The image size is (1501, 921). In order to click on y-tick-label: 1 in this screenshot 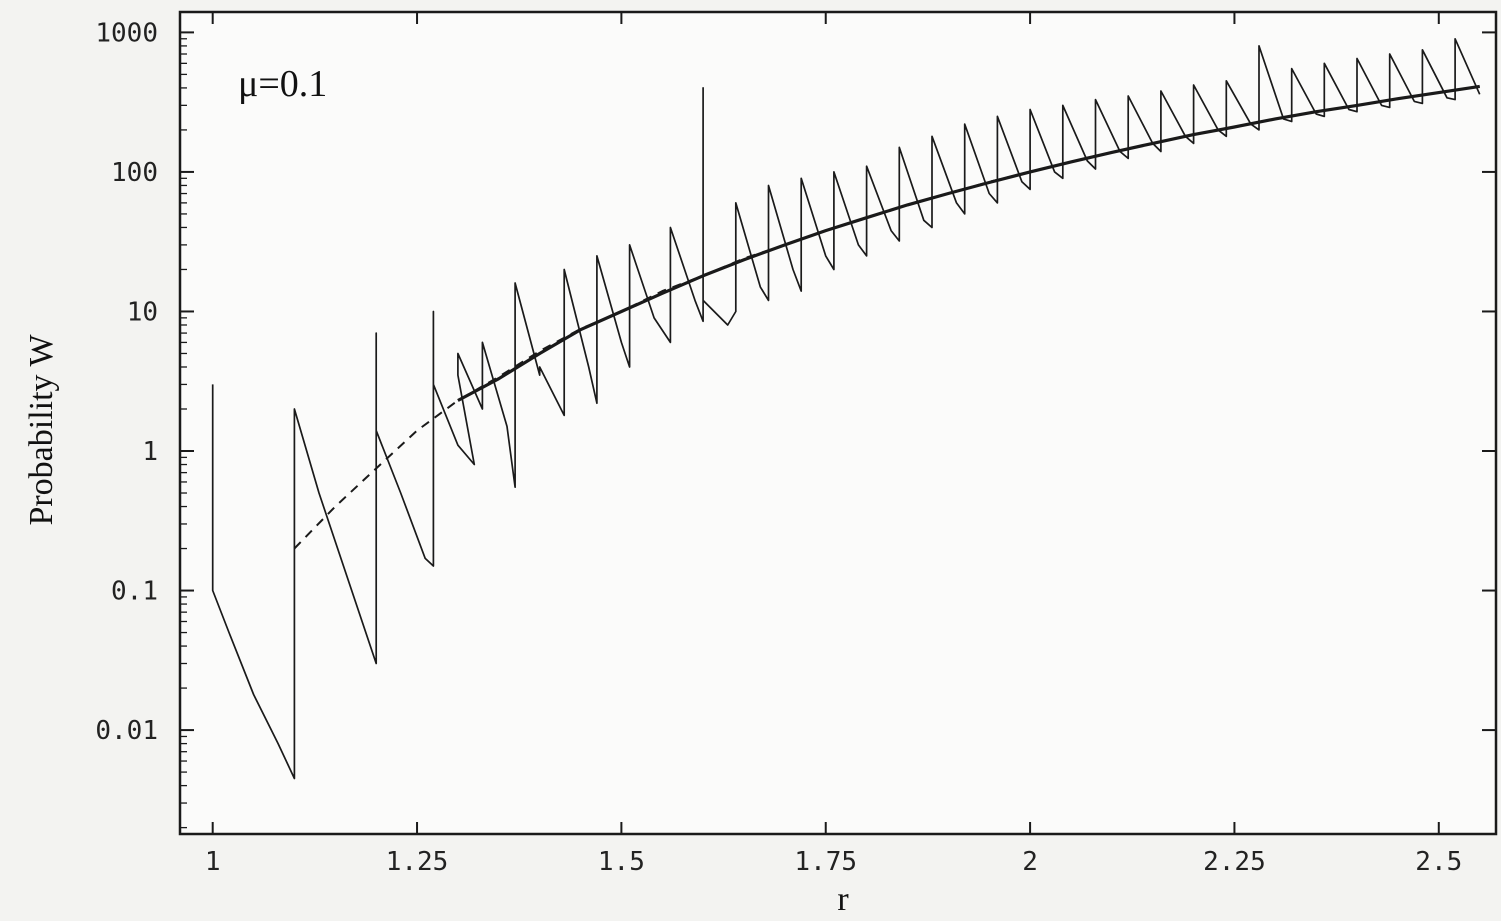, I will do `click(150, 452)`.